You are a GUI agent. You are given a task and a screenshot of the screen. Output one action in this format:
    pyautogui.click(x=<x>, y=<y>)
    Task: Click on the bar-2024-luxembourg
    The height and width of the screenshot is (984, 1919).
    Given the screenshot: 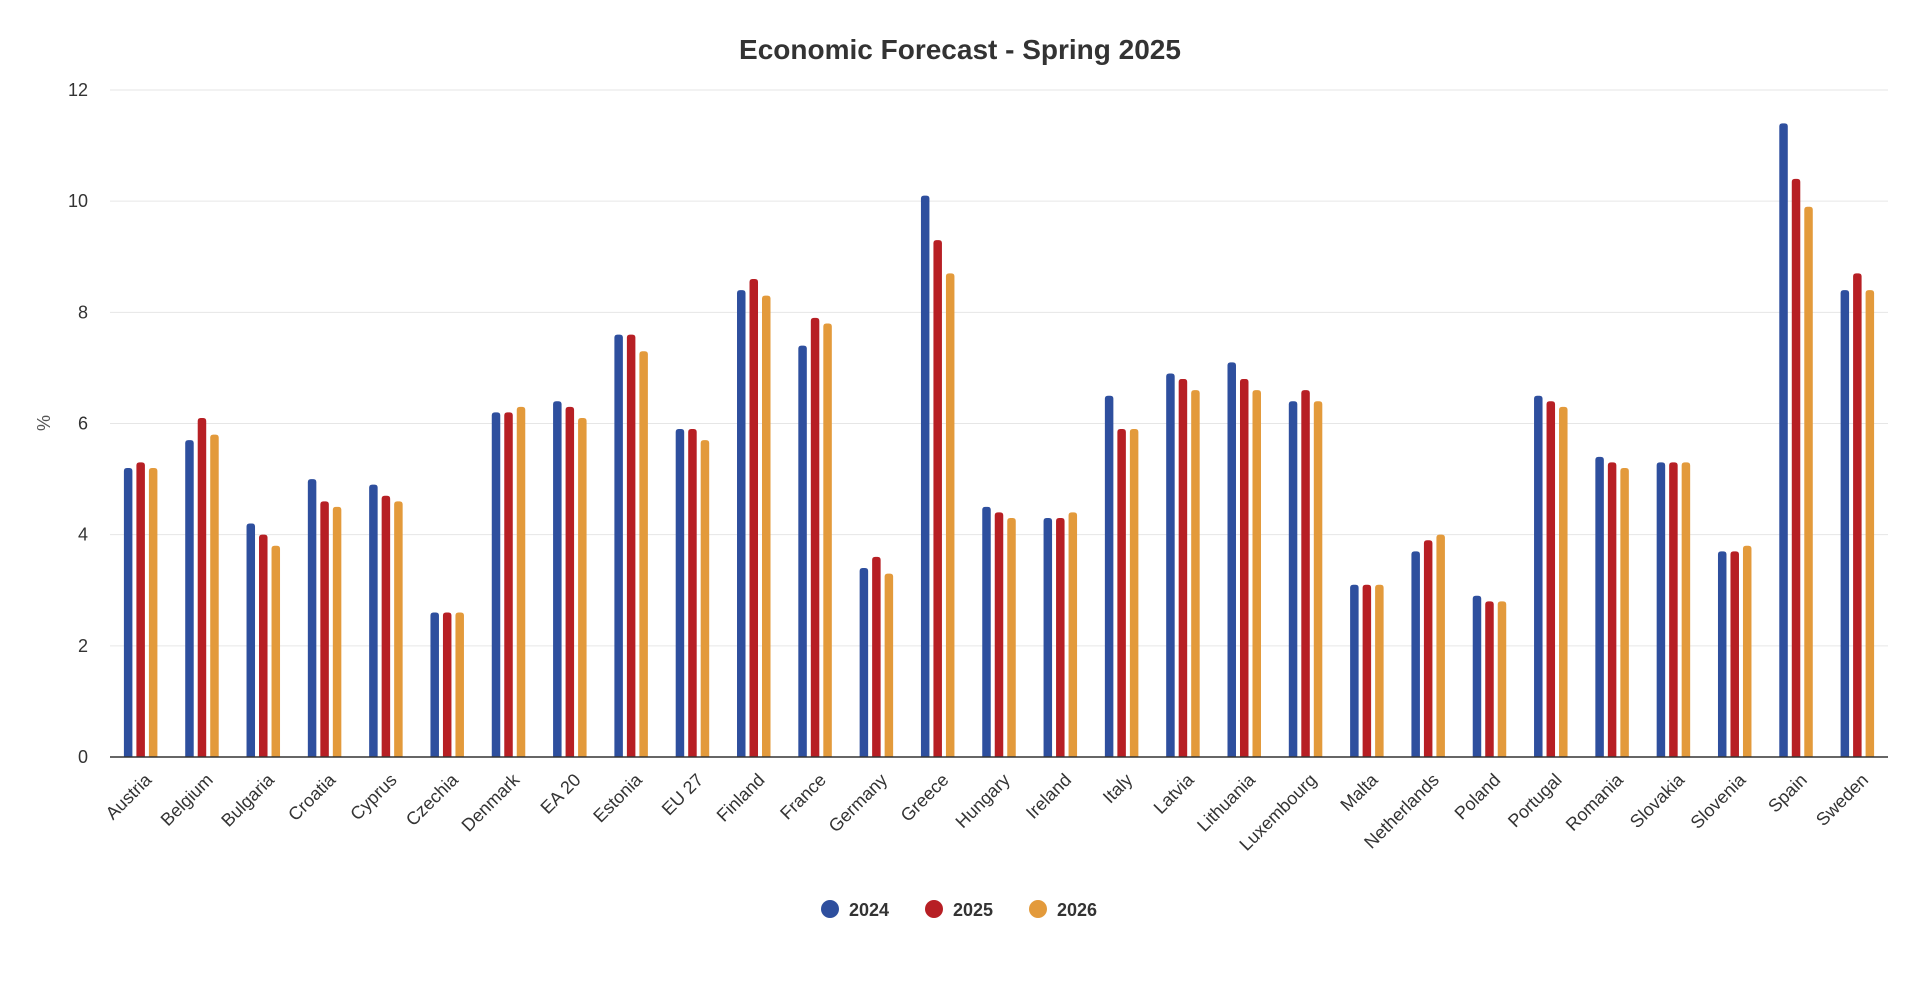 What is the action you would take?
    pyautogui.click(x=1293, y=579)
    